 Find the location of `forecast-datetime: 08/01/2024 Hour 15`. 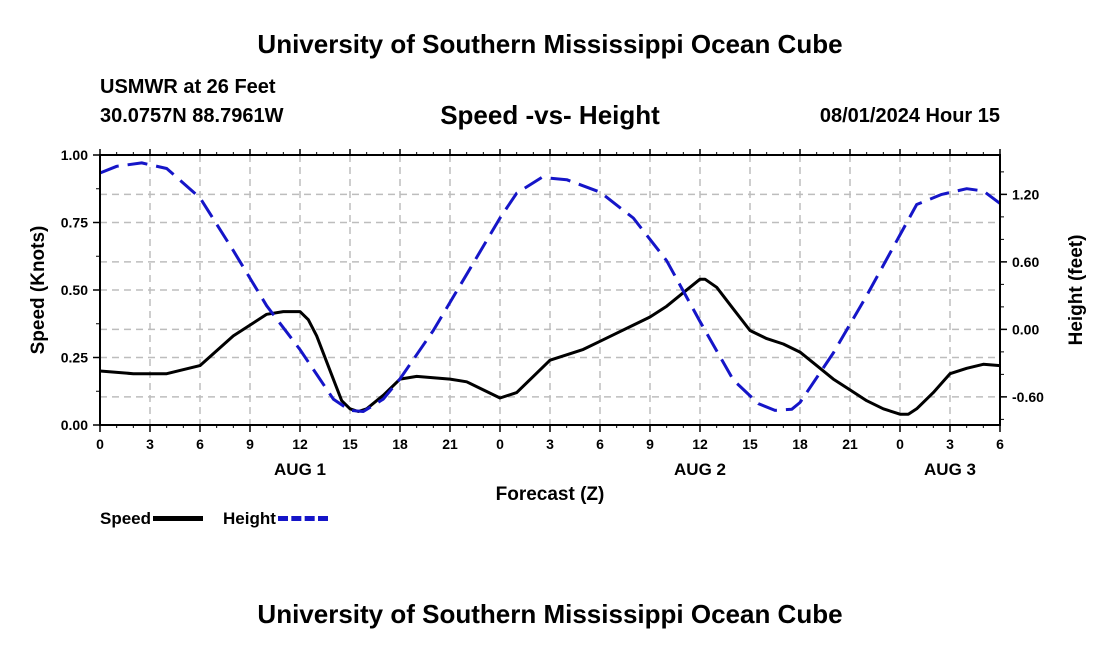

forecast-datetime: 08/01/2024 Hour 15 is located at coordinates (909, 116).